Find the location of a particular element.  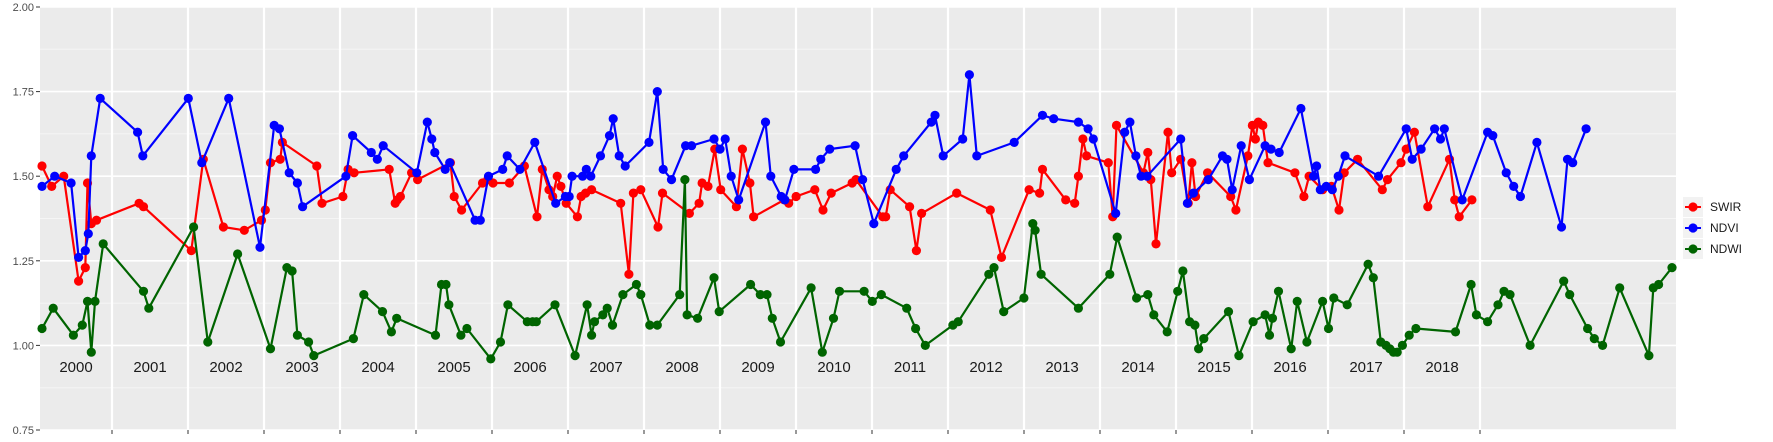

legend-point-ndwi is located at coordinates (1693, 249).